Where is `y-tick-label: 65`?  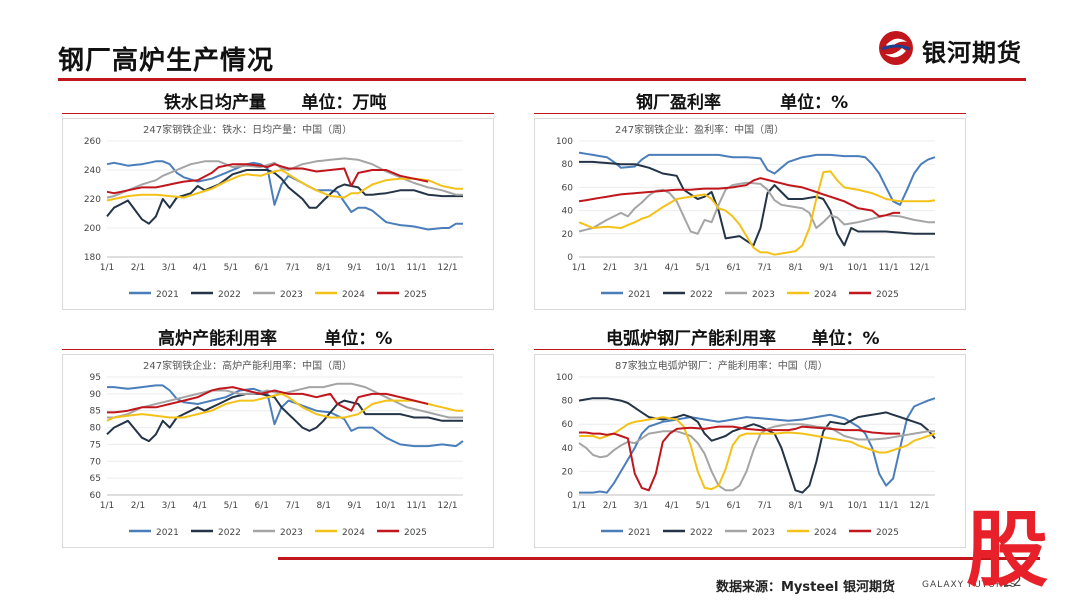 y-tick-label: 65 is located at coordinates (95, 479).